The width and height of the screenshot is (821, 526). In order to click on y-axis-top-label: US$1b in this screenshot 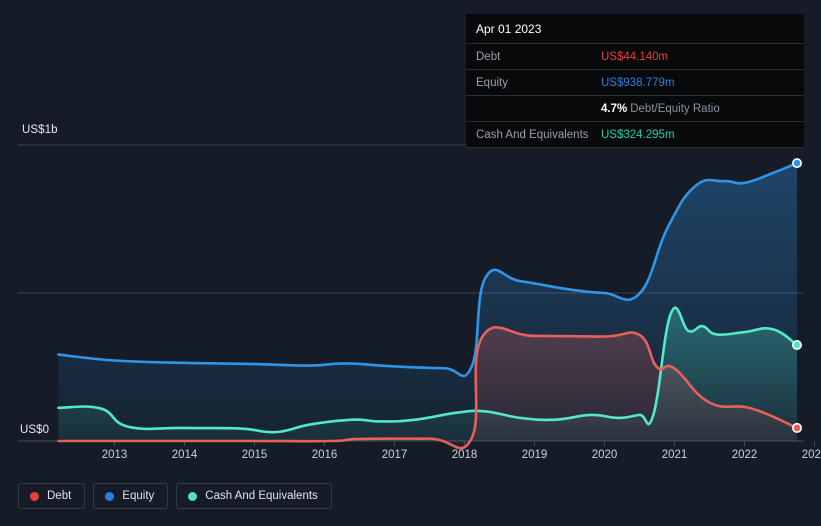, I will do `click(40, 130)`.